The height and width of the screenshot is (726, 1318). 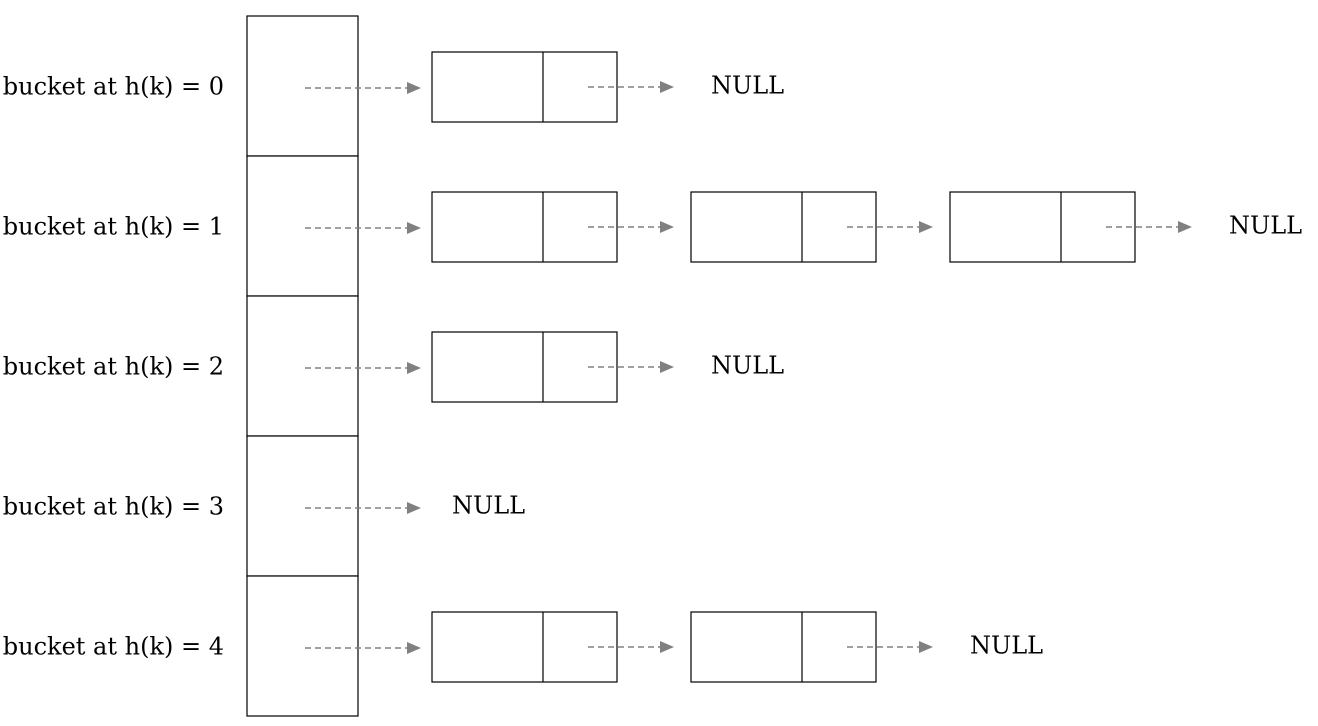 What do you see at coordinates (414, 648) in the screenshot?
I see `bucket-arrow-4-head` at bounding box center [414, 648].